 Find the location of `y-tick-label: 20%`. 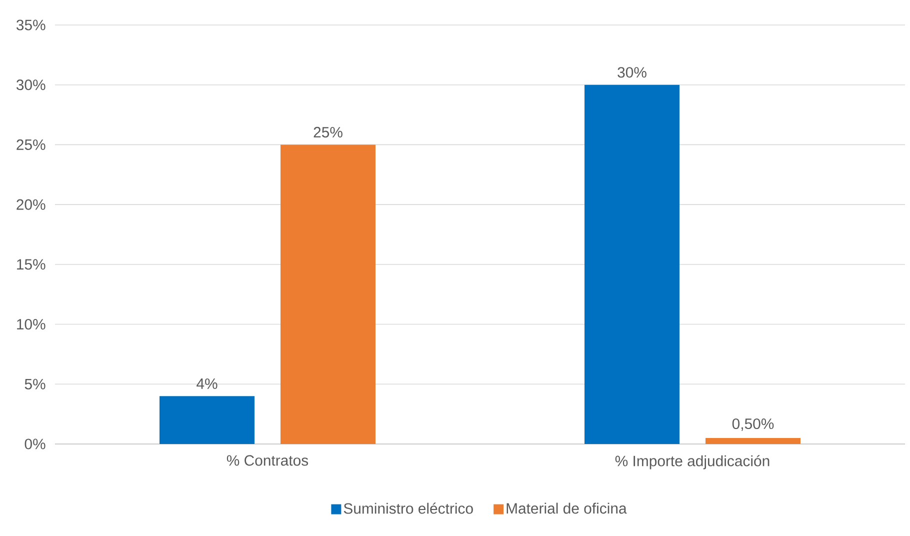

y-tick-label: 20% is located at coordinates (31, 204).